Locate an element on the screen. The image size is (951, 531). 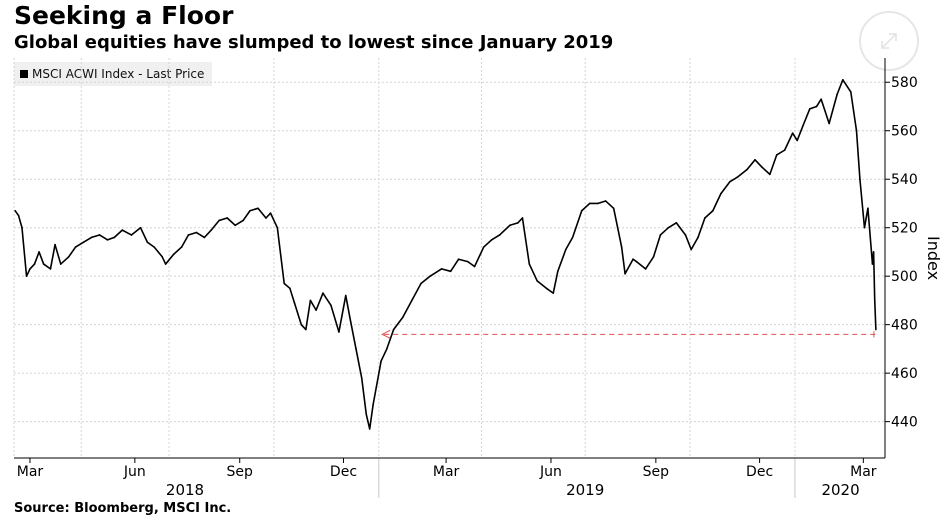
expand-arrows-icon is located at coordinates (889, 41).